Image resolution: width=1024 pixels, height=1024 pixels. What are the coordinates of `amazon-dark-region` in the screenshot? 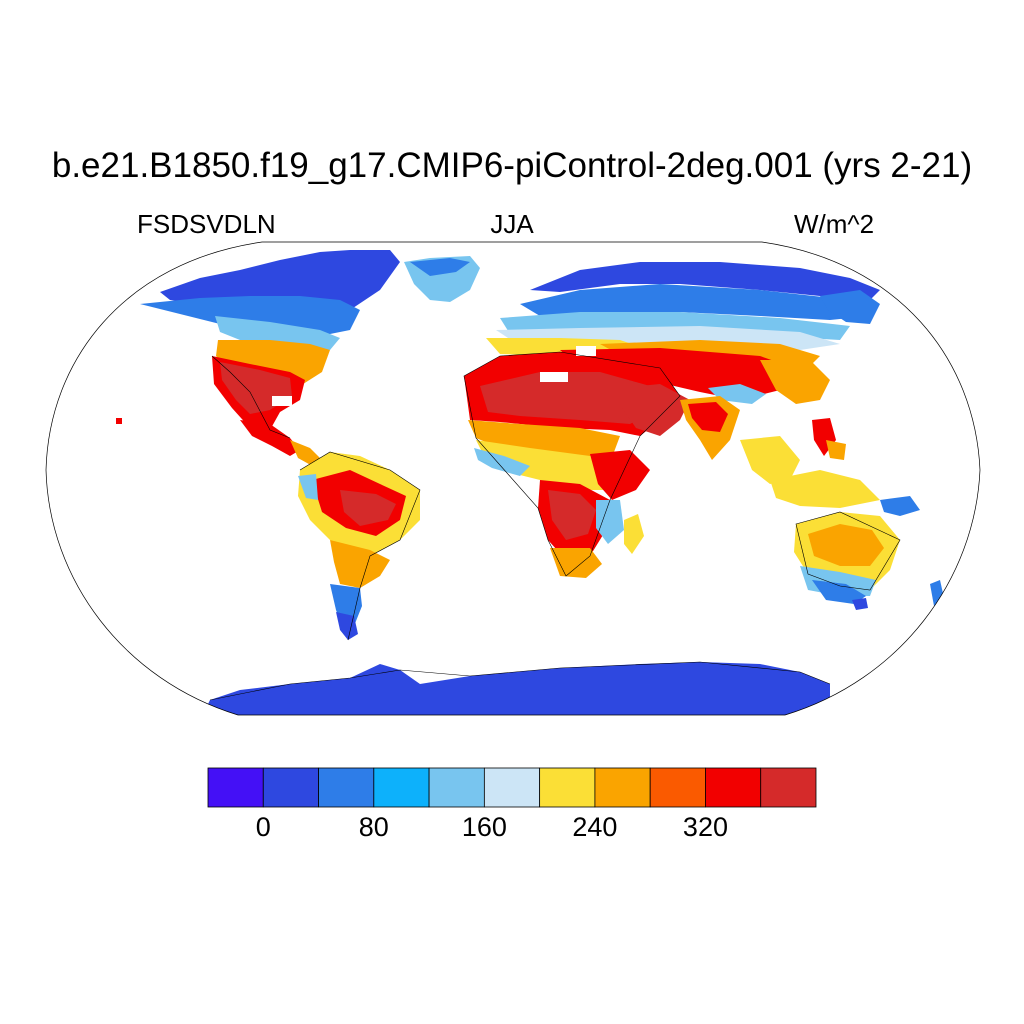 It's located at (368, 508).